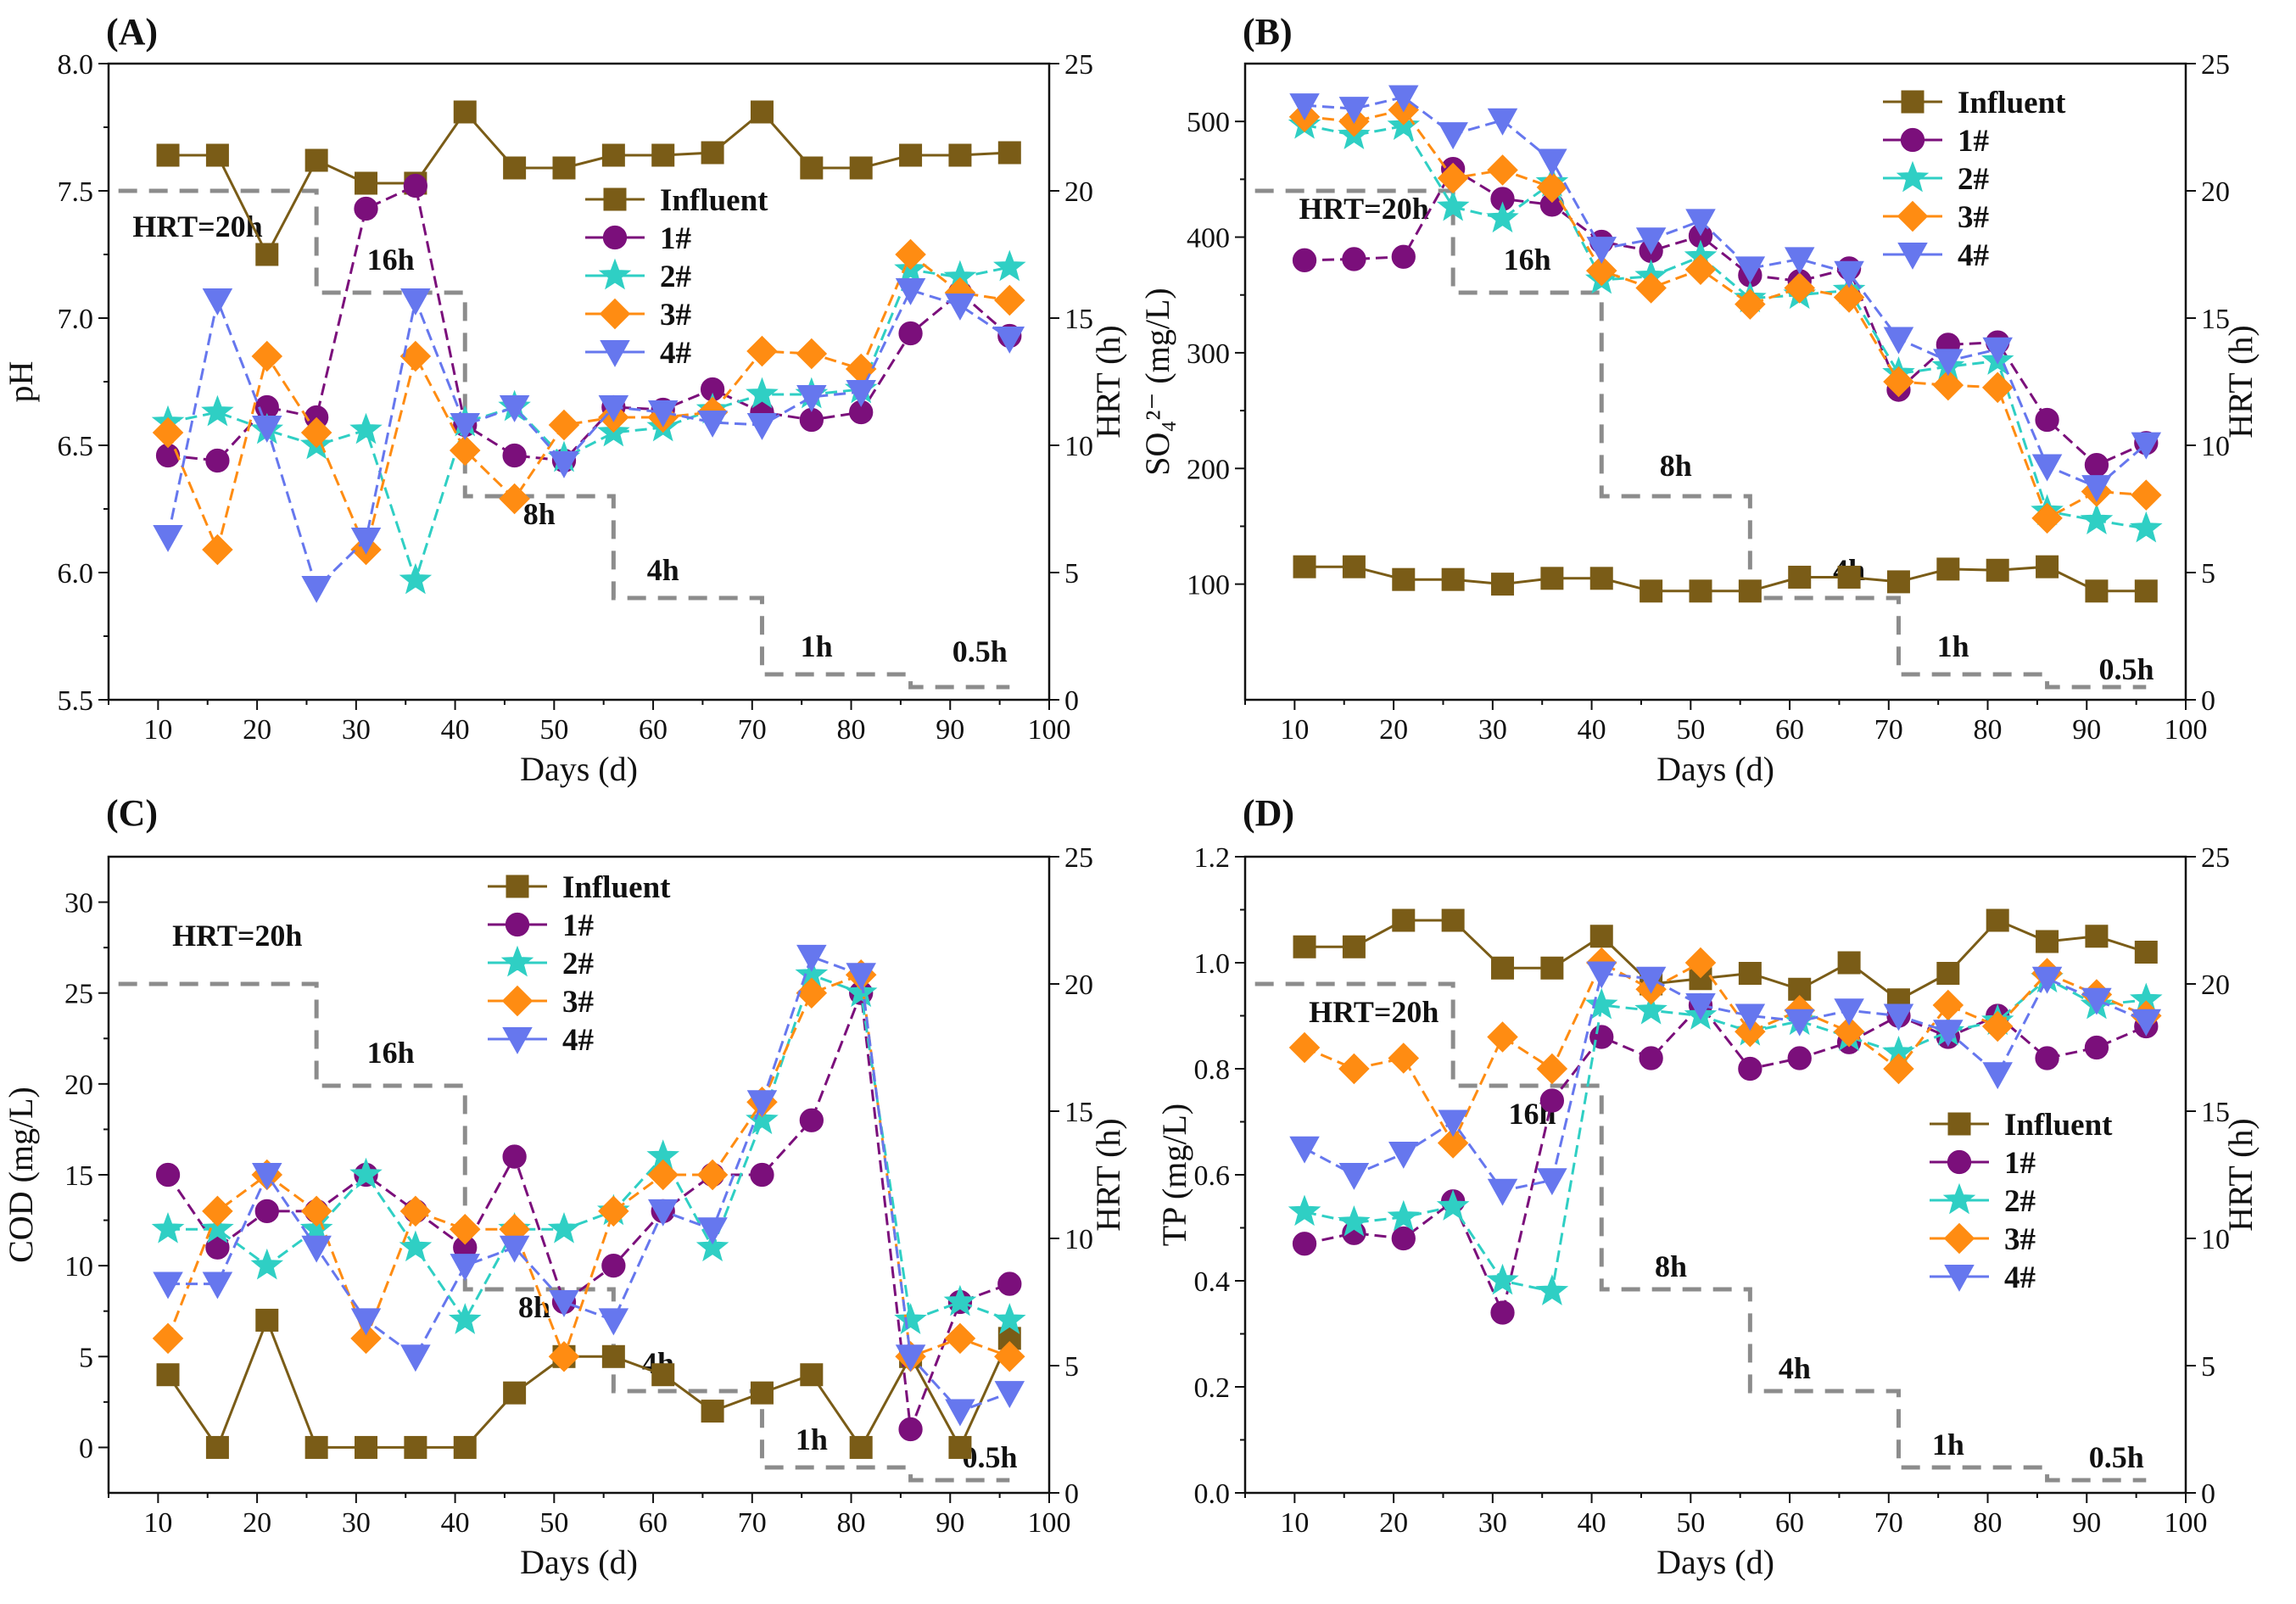 The image size is (2296, 1604). What do you see at coordinates (2126, 669) in the screenshot?
I see `hrt-label: 0.5h` at bounding box center [2126, 669].